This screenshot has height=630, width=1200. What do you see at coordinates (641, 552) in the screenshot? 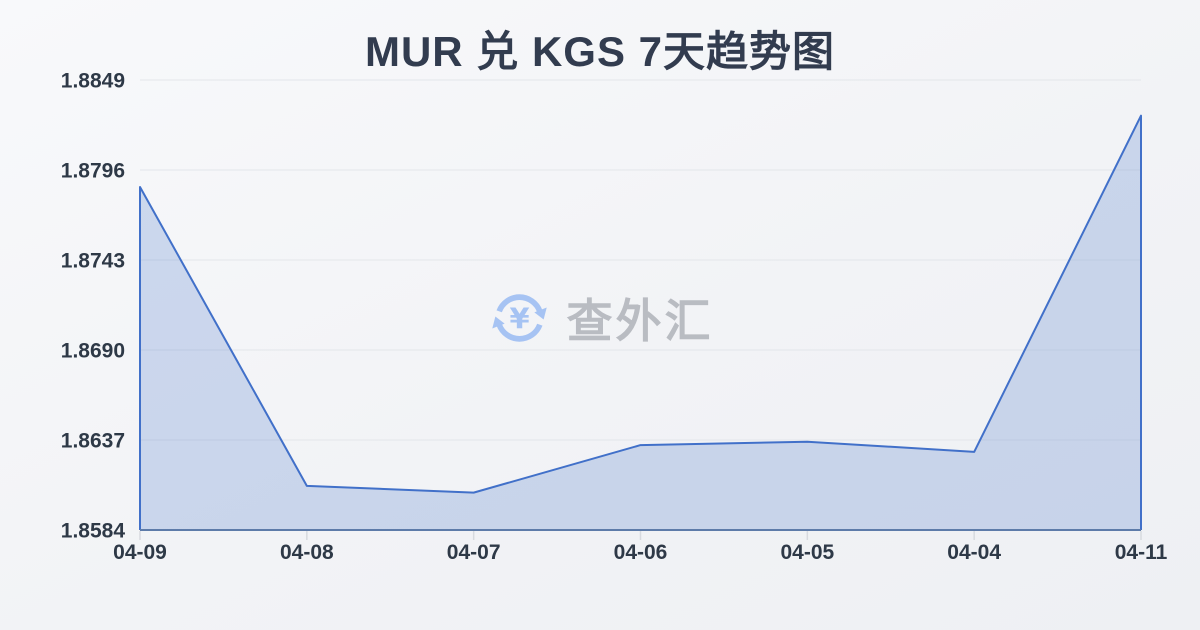
I see `x-axis-label: 04-06` at bounding box center [641, 552].